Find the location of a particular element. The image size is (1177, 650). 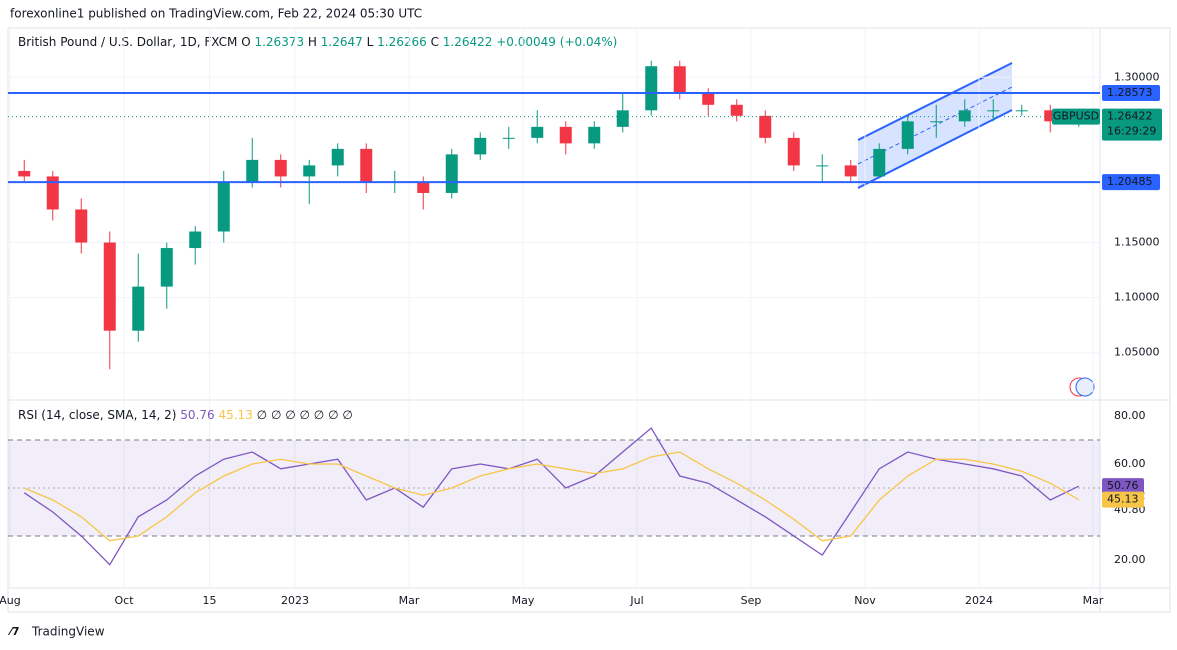

x-tick-label: 2023 is located at coordinates (295, 600).